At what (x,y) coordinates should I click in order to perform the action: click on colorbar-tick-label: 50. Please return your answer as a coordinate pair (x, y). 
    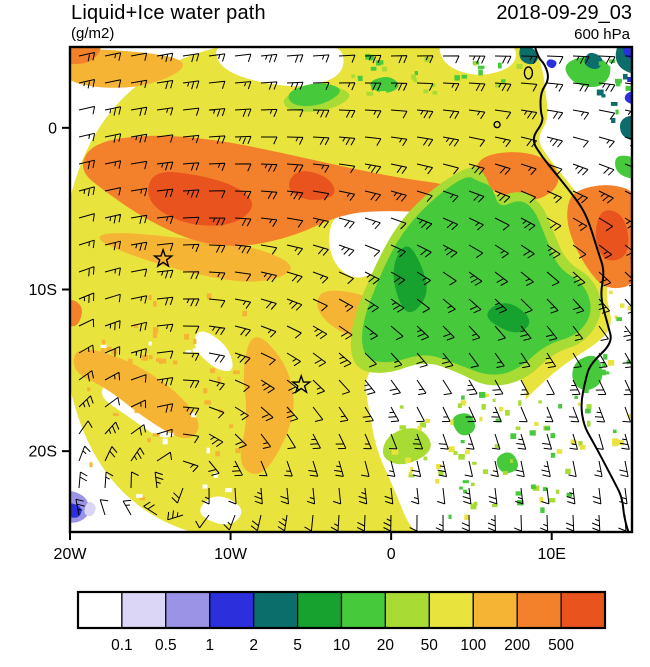
    Looking at the image, I should click on (430, 645).